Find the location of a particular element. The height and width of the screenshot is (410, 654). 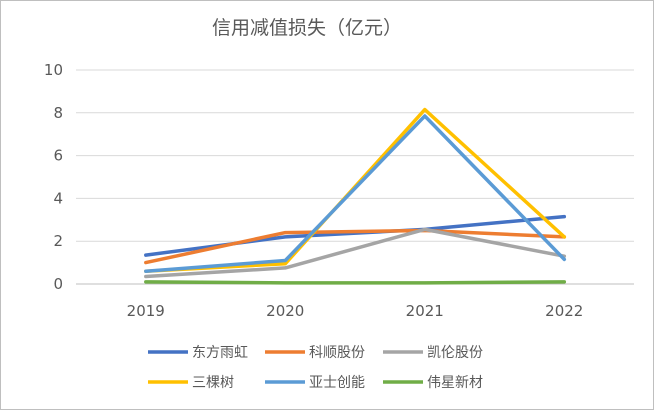

y-tick-label: 2 is located at coordinates (58, 241).